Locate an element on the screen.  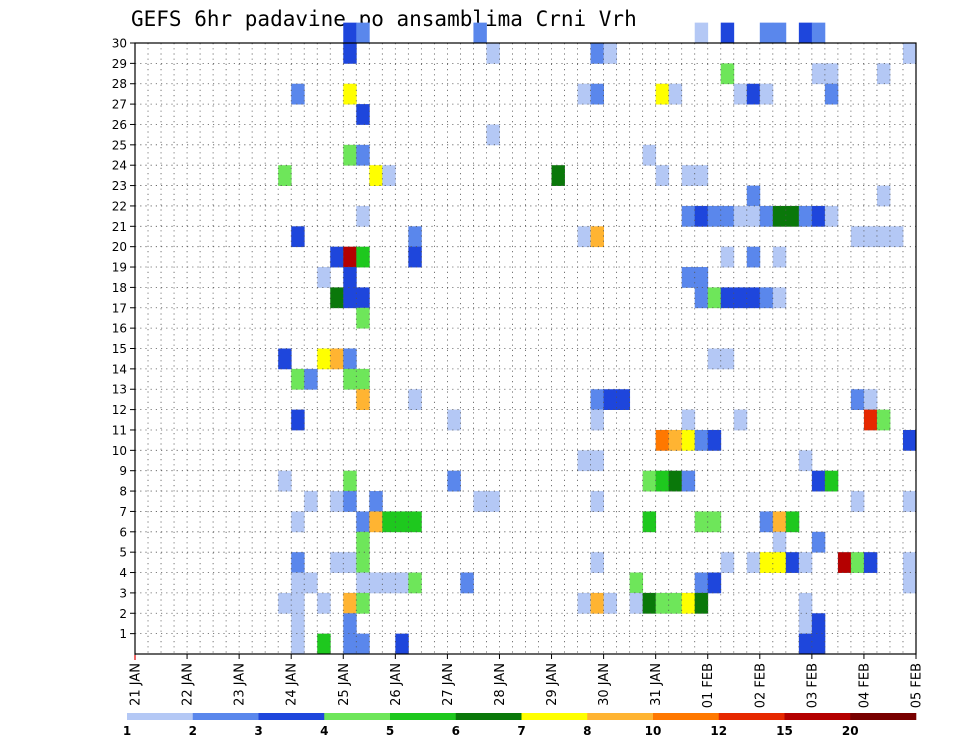
x-tick-label: 26 JAN is located at coordinates (396, 684).